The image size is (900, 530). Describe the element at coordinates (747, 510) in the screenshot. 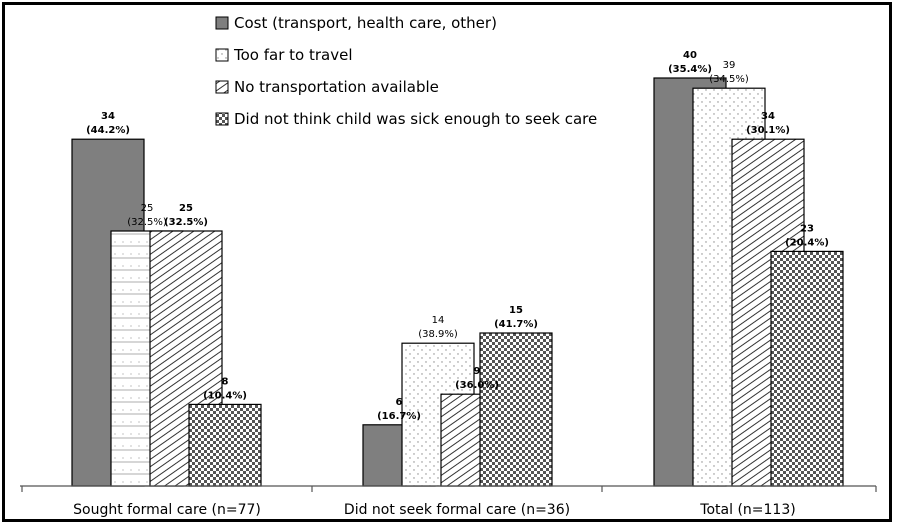

I see `category-label-2: Total (n=113)` at that location.